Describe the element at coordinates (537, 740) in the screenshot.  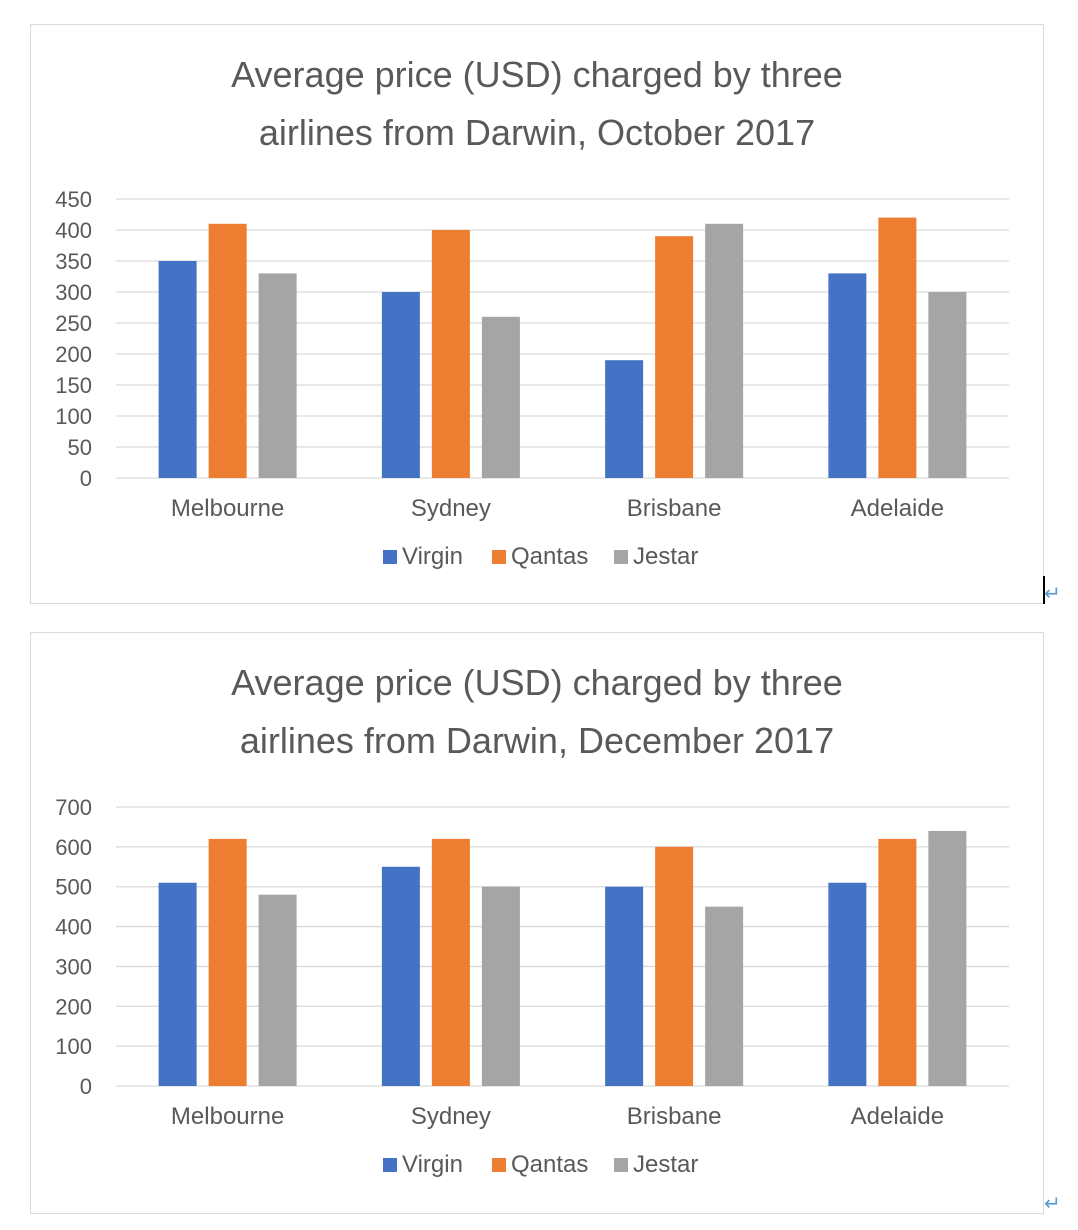
I see `chart-title-line: airlines from Darwin, December 2017` at that location.